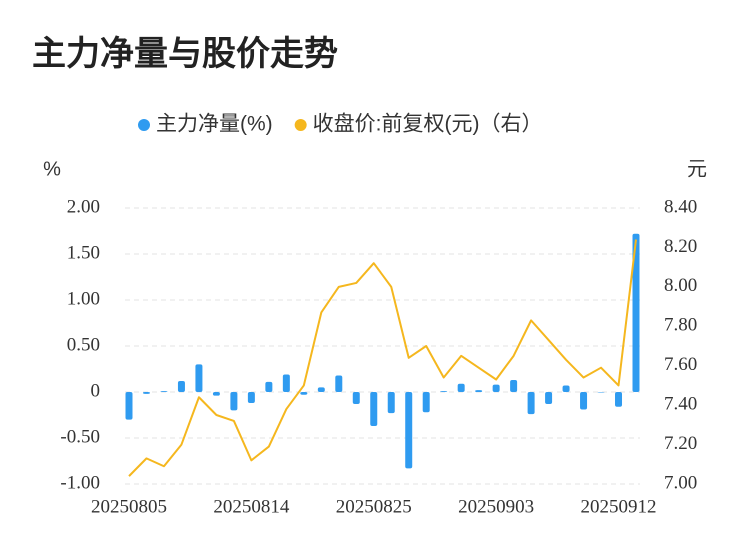 The height and width of the screenshot is (558, 750). Describe the element at coordinates (680, 285) in the screenshot. I see `y2-tick-label: 8.00` at that location.